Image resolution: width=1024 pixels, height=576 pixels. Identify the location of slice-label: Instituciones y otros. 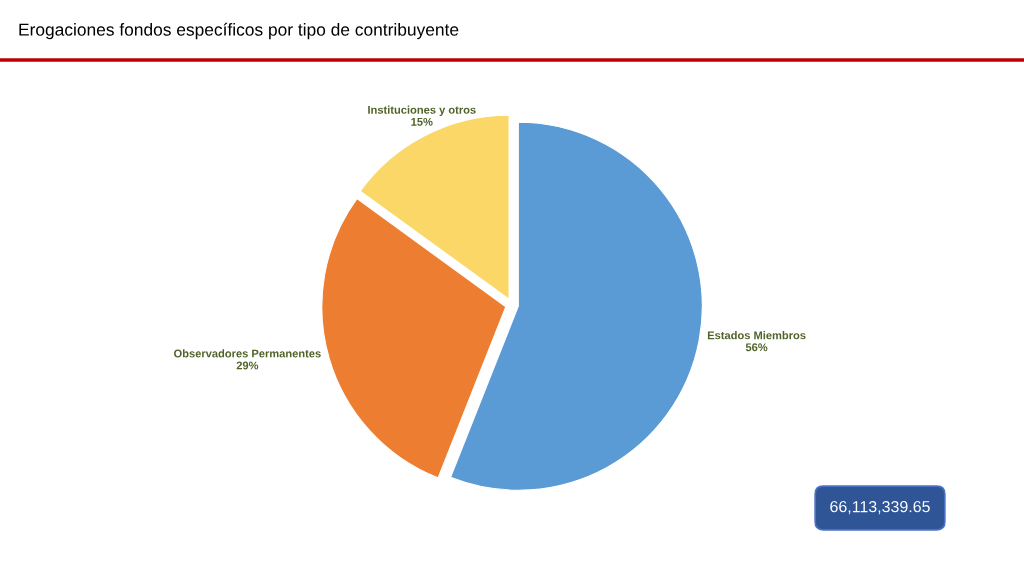
(422, 110).